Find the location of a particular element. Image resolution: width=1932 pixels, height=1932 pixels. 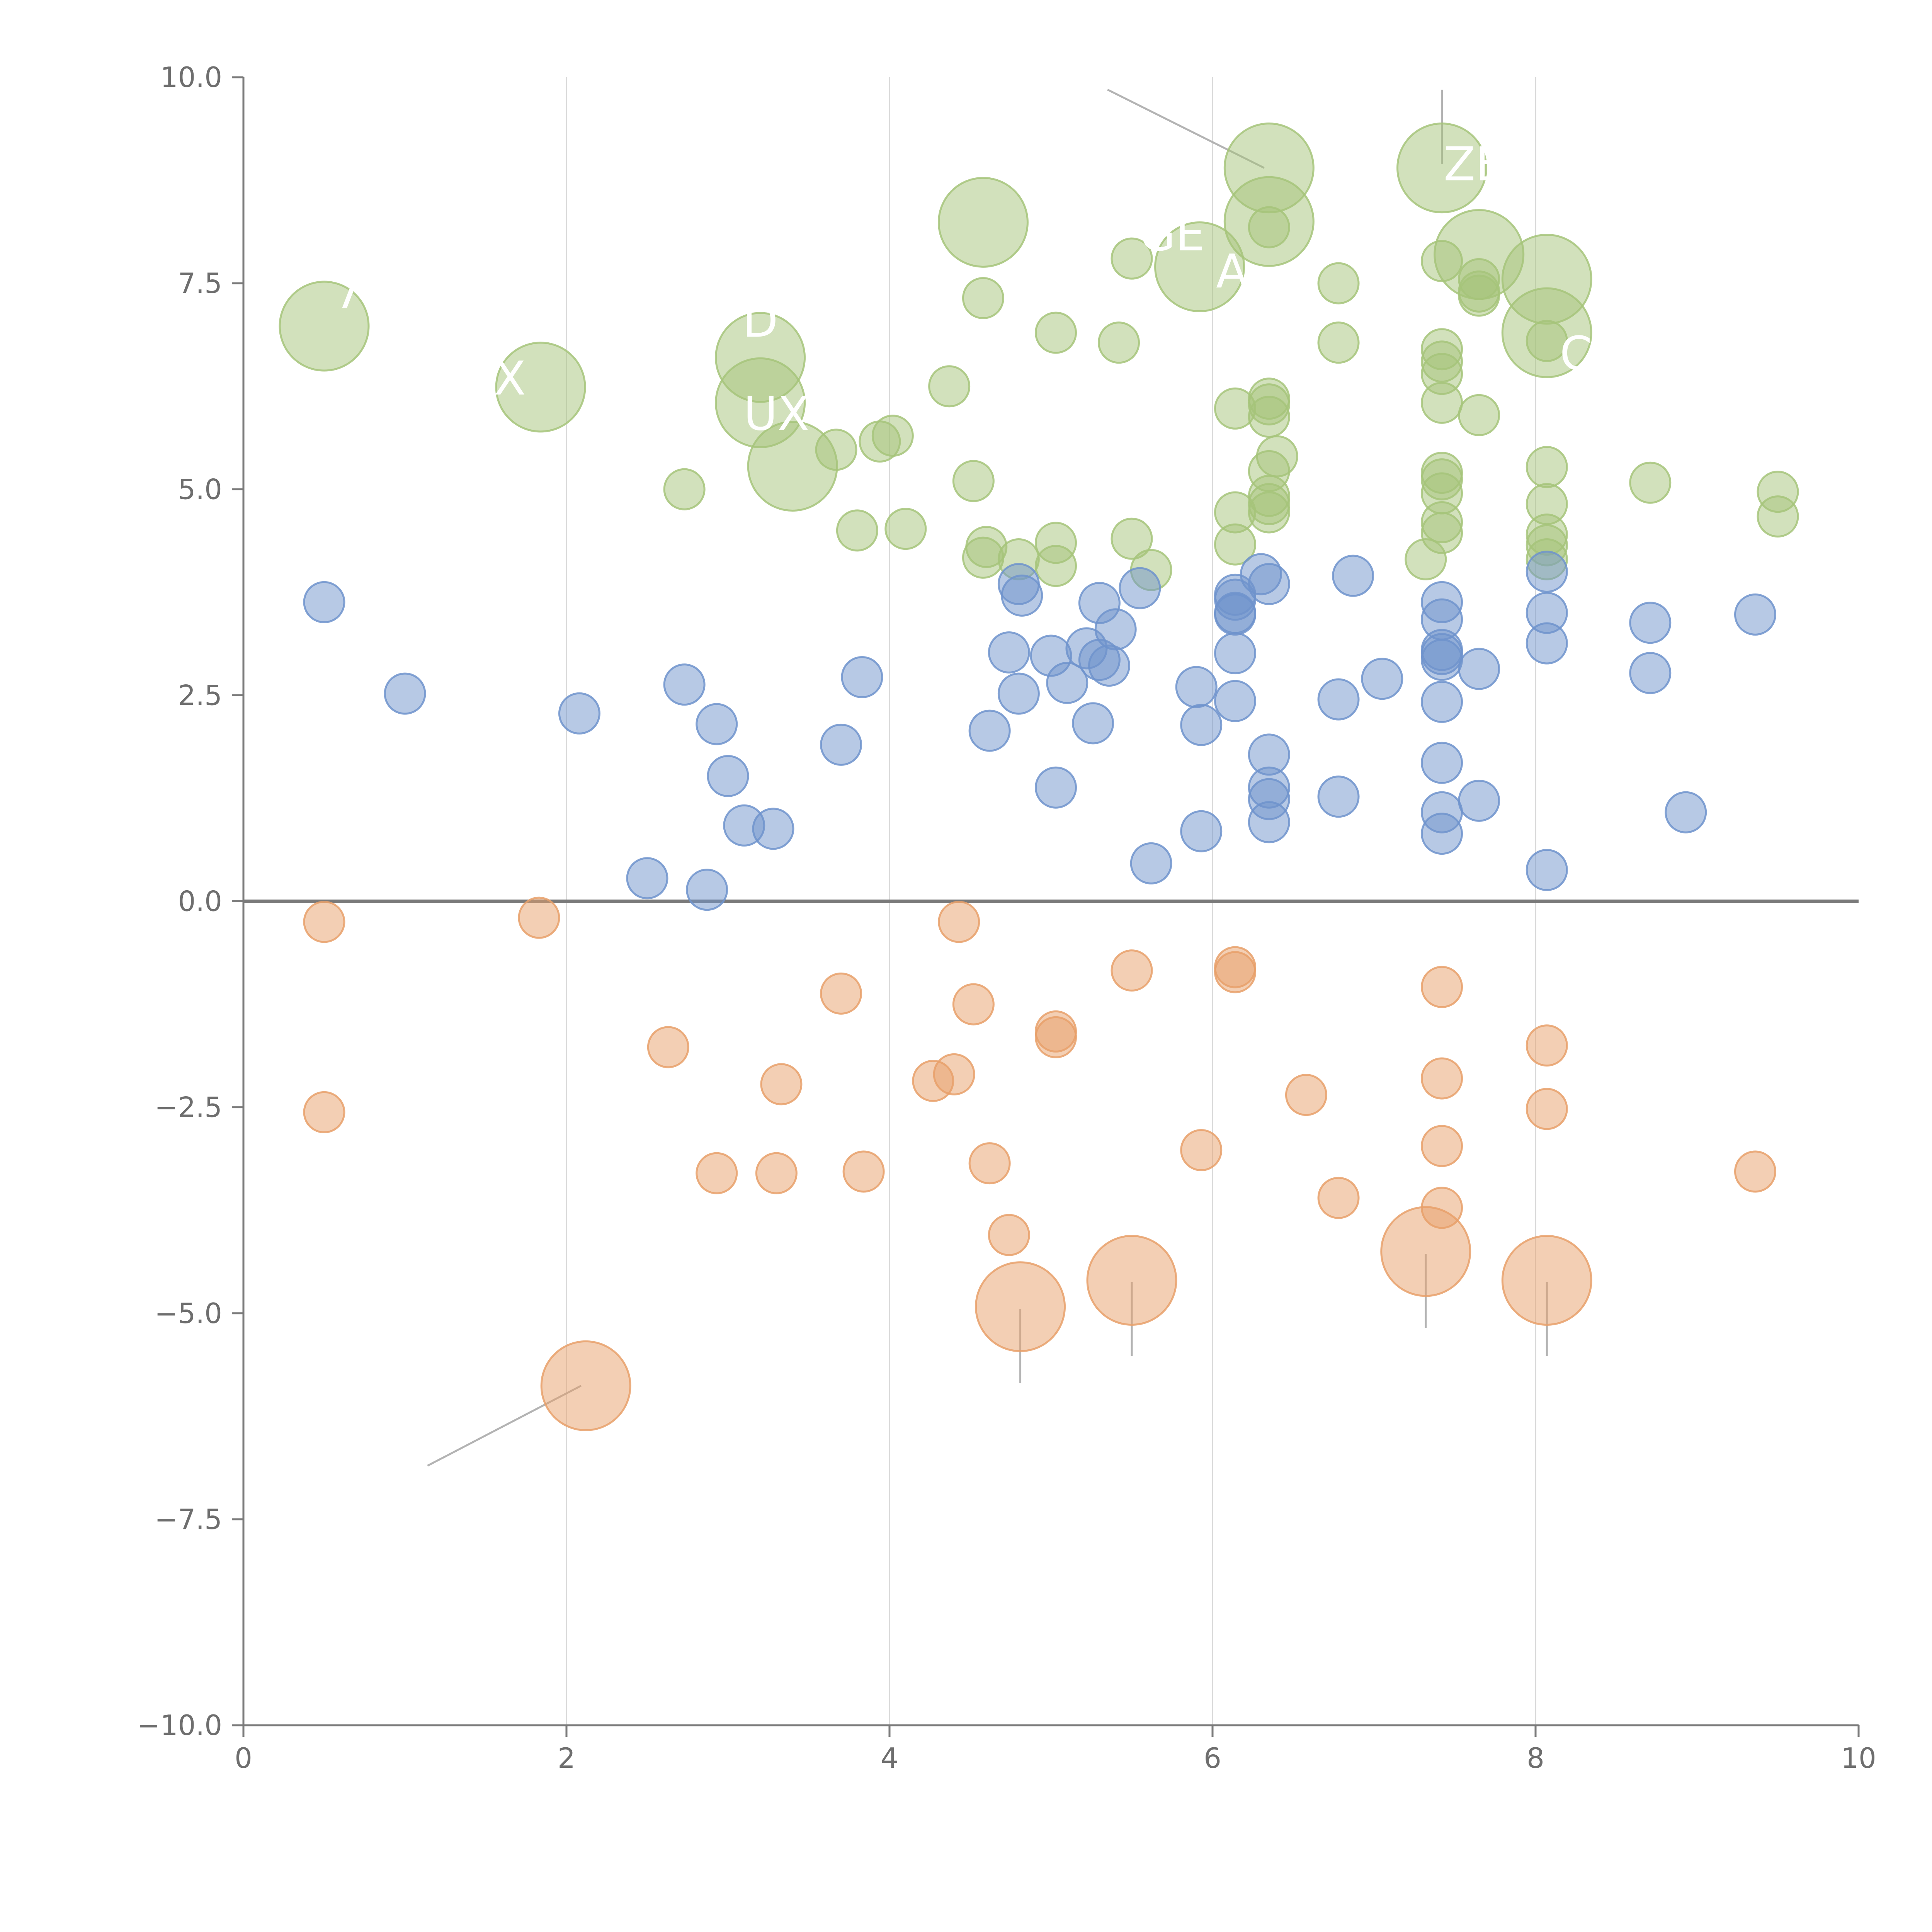

x-tick-label: 4 is located at coordinates (890, 1758).